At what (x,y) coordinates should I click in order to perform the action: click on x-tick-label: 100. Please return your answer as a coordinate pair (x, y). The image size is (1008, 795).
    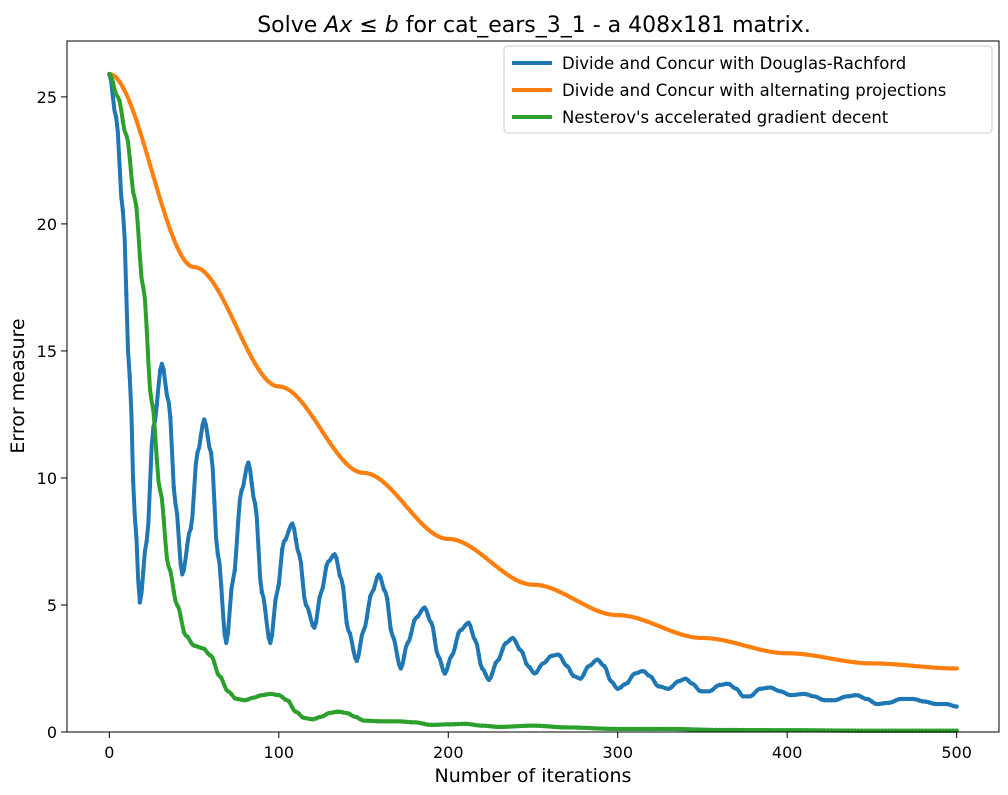
    Looking at the image, I should click on (279, 752).